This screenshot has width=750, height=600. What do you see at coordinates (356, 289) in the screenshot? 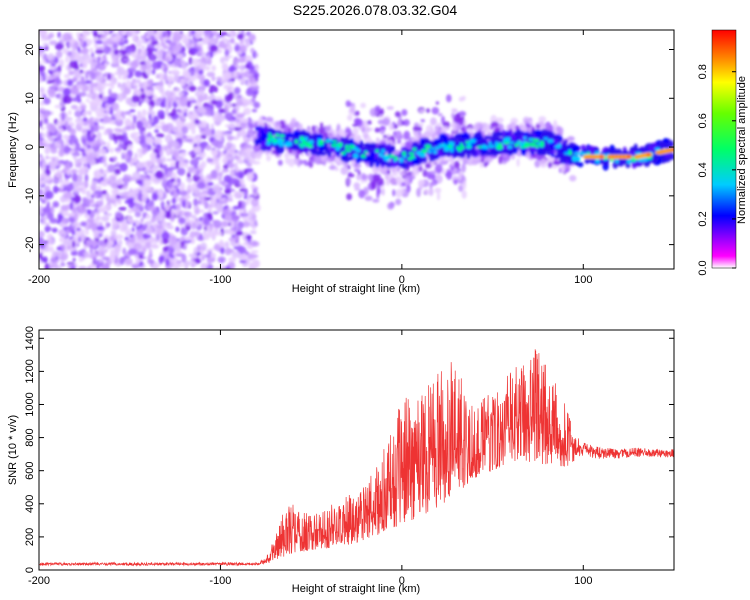
I see `spectrogram-xlabel: Height of straight line (km)` at bounding box center [356, 289].